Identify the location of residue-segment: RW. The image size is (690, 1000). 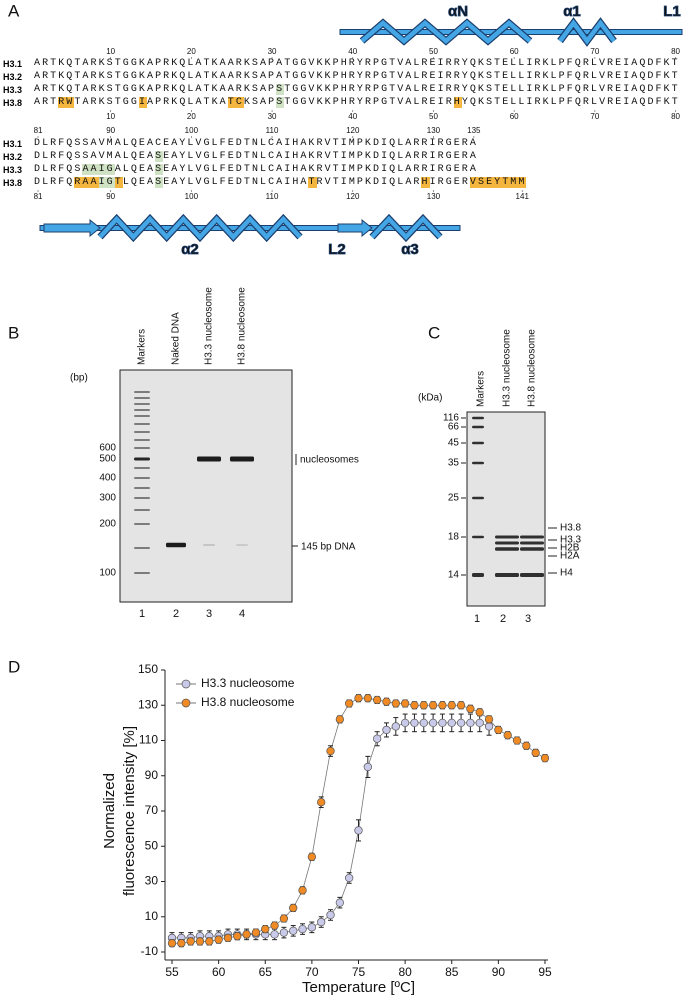
(66, 102).